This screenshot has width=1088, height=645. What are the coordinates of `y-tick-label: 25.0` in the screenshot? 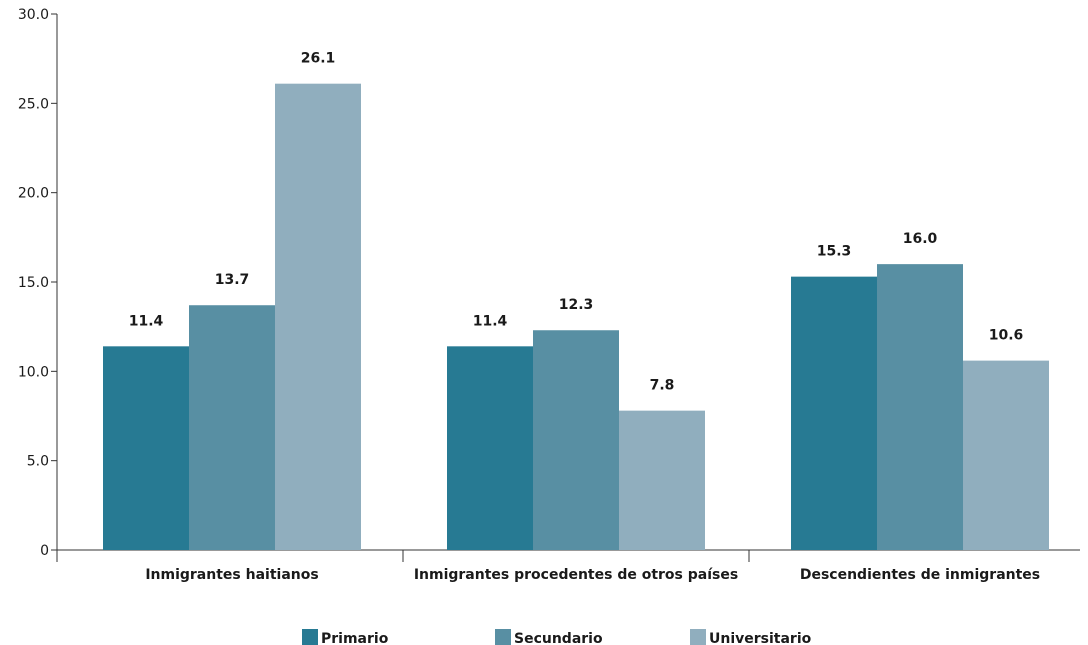 It's located at (33, 104).